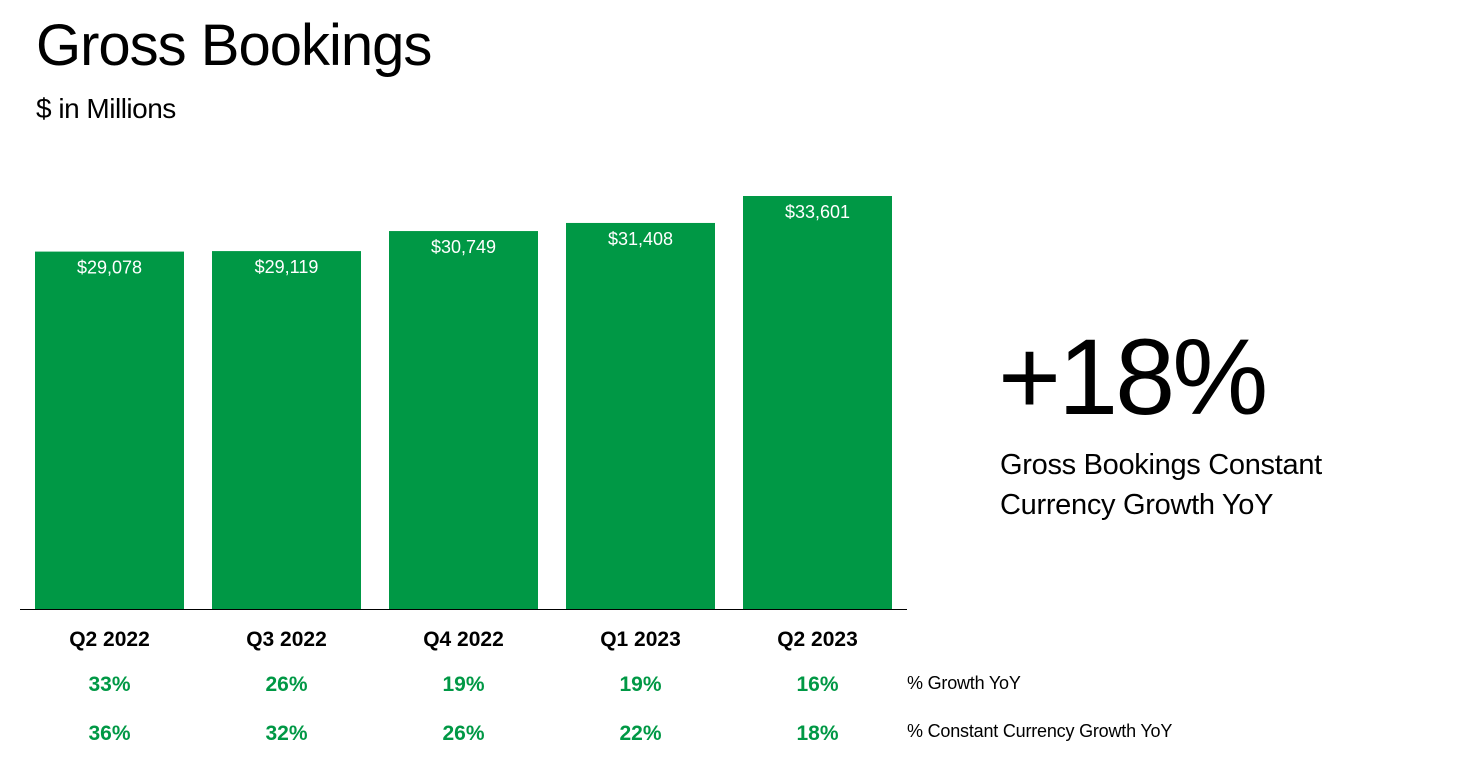 The height and width of the screenshot is (776, 1459). Describe the element at coordinates (817, 684) in the screenshot. I see `growth-yoy-value: 16%` at that location.